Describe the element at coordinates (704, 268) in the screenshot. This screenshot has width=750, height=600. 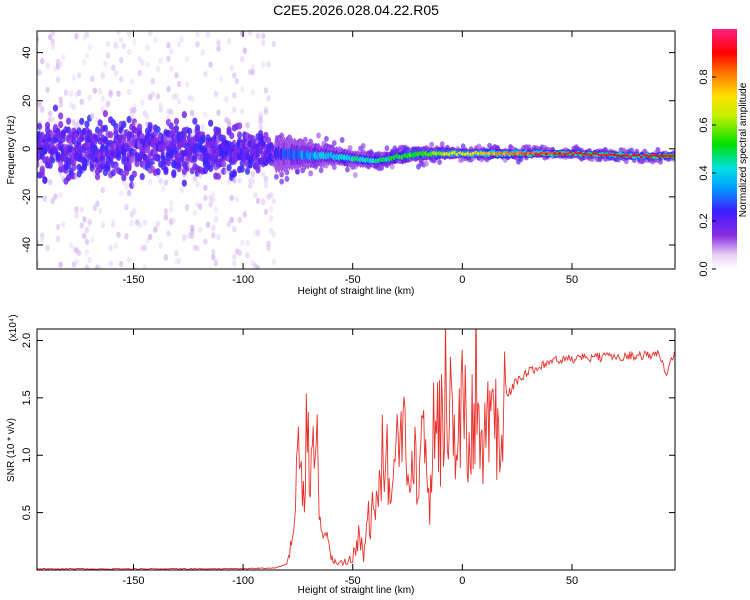
I see `colorbar-tick-label: 0.0` at that location.